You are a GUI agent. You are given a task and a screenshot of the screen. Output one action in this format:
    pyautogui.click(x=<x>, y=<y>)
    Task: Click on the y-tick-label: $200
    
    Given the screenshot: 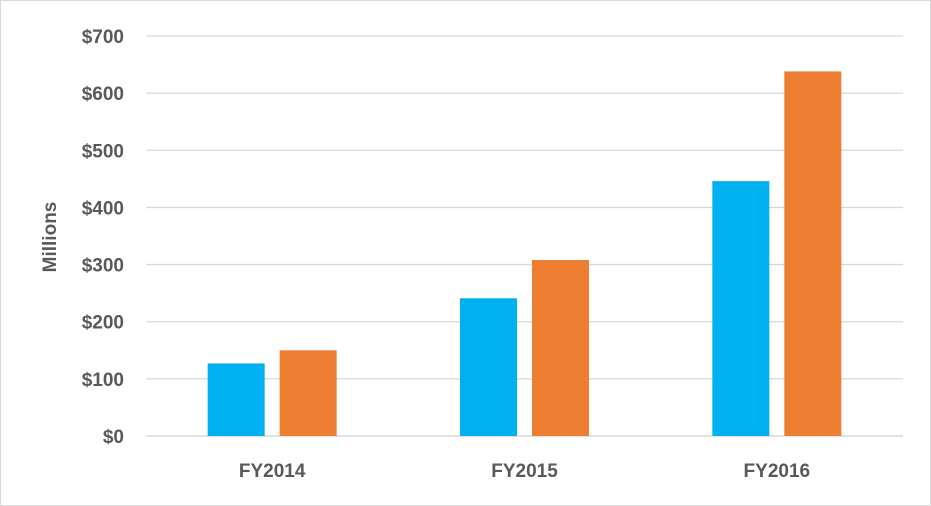 What is the action you would take?
    pyautogui.click(x=103, y=323)
    